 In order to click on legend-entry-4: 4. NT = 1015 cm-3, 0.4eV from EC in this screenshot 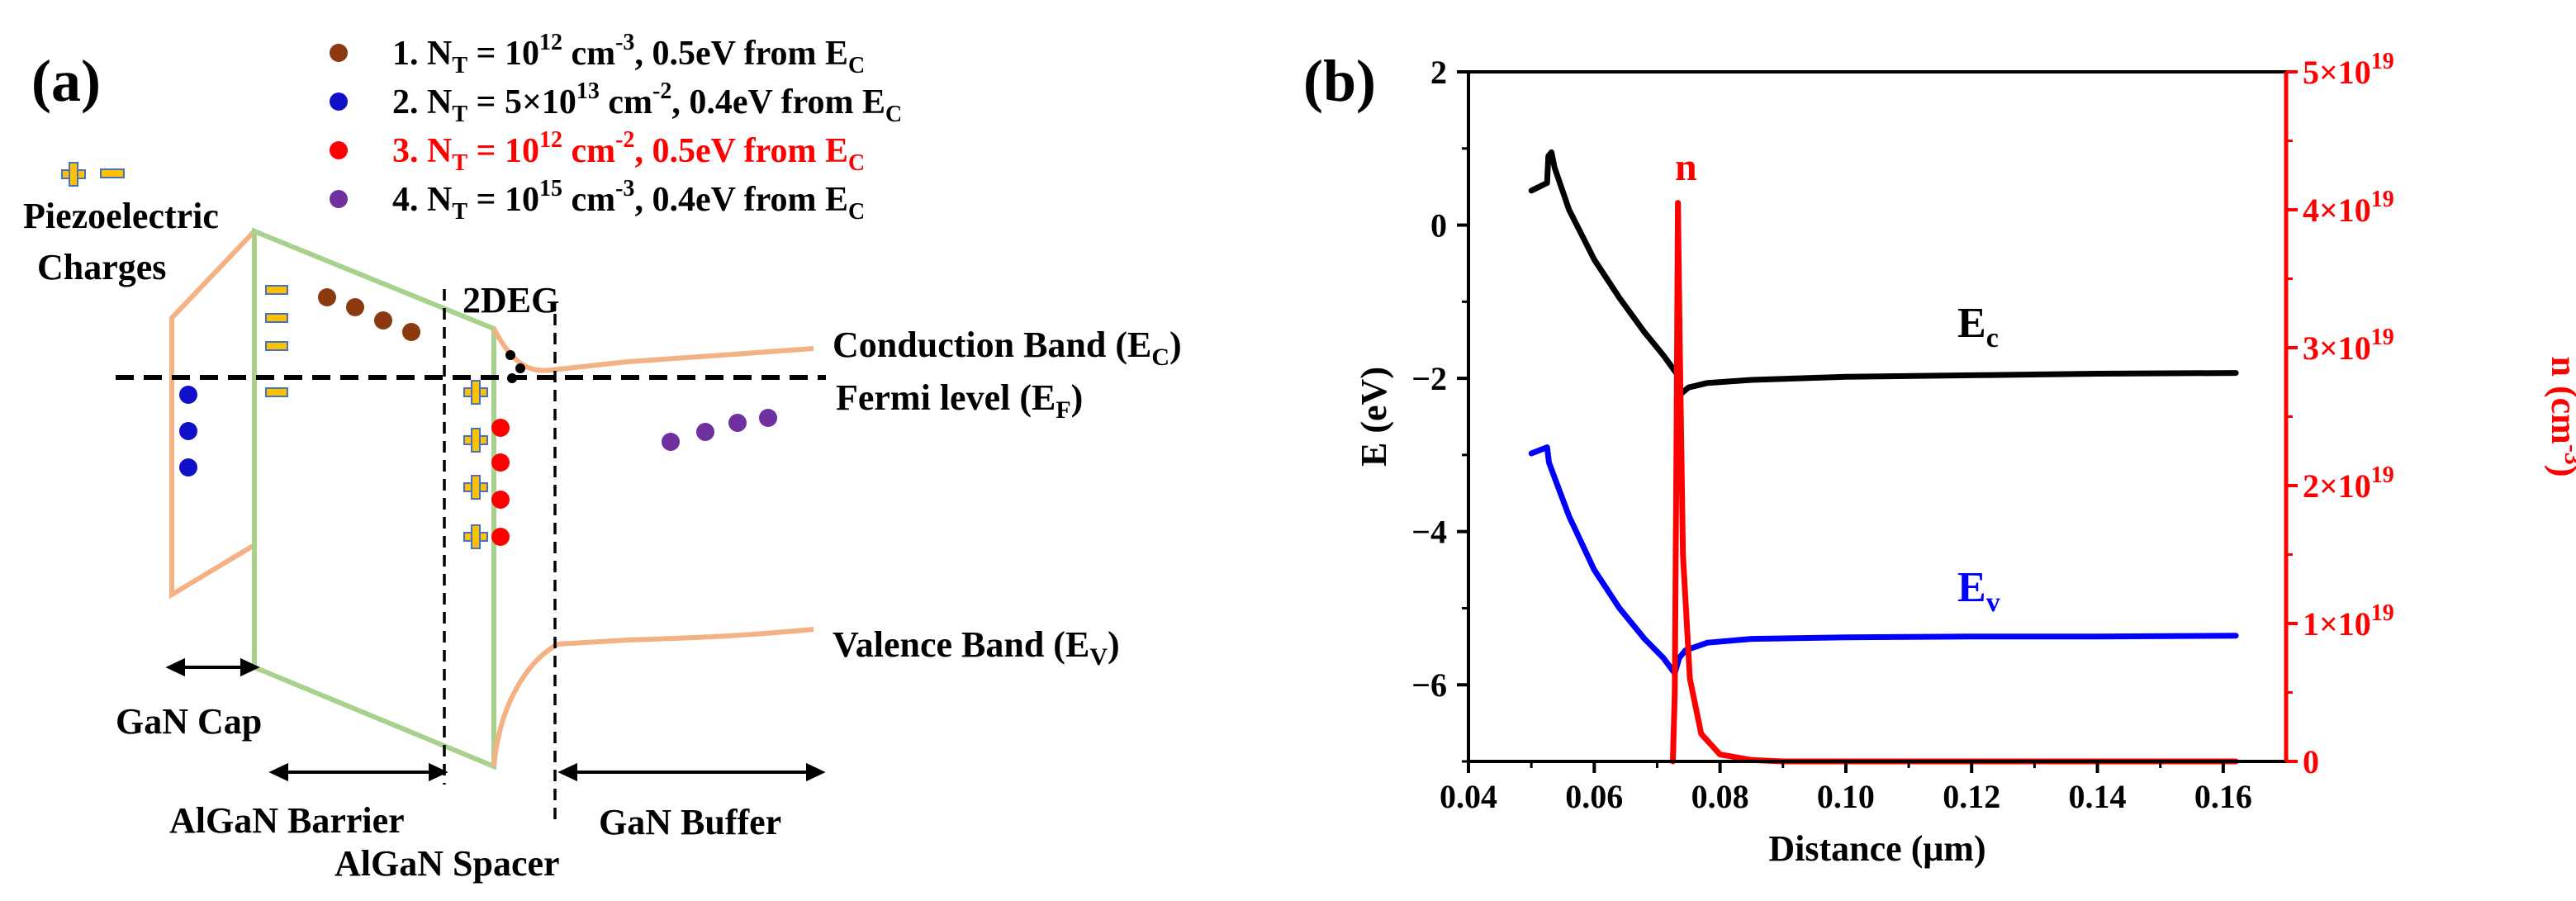, I will do `click(628, 200)`.